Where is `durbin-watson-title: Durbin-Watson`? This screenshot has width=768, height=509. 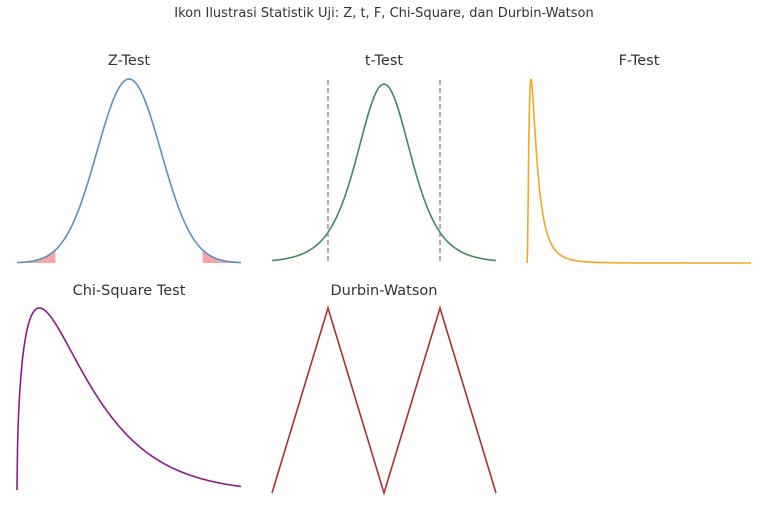
durbin-watson-title: Durbin-Watson is located at coordinates (384, 291).